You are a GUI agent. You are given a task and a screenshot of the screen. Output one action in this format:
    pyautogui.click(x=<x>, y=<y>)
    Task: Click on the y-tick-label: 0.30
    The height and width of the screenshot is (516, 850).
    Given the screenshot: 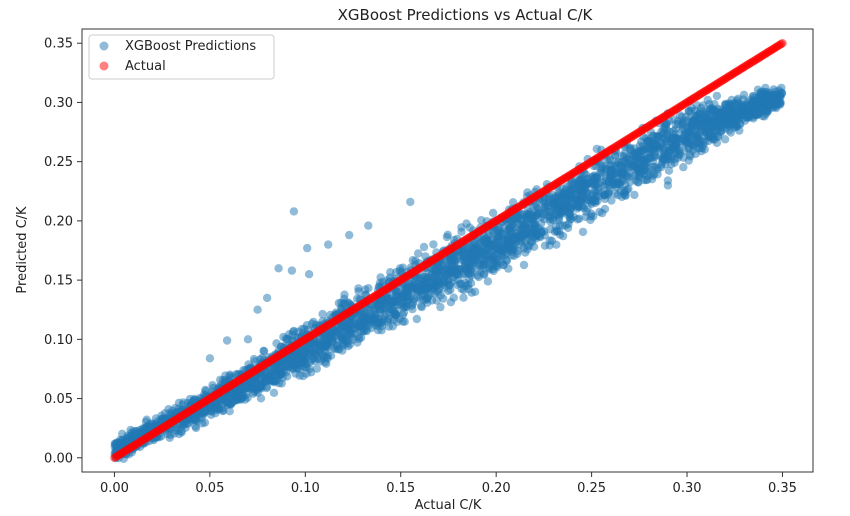 What is the action you would take?
    pyautogui.click(x=58, y=103)
    